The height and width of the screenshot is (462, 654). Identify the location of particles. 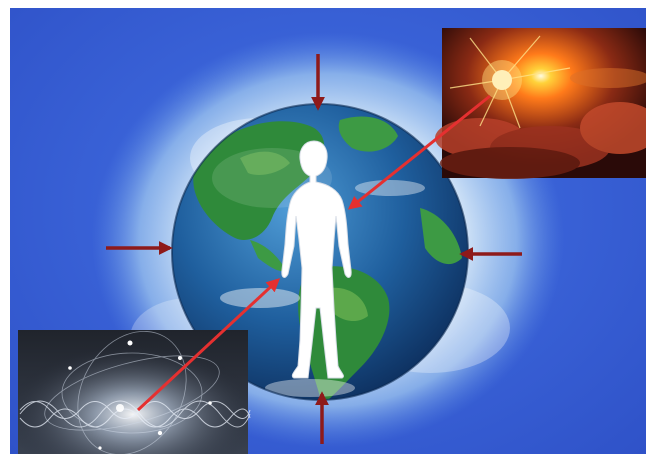
(140, 395).